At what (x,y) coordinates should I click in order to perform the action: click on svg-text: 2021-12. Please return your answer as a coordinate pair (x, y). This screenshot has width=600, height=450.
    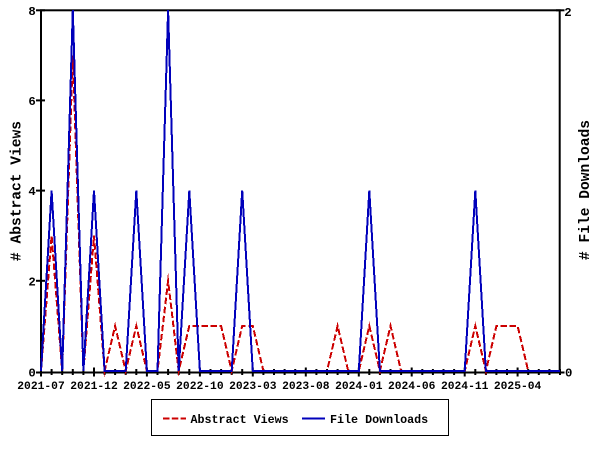
    Looking at the image, I should click on (94, 387).